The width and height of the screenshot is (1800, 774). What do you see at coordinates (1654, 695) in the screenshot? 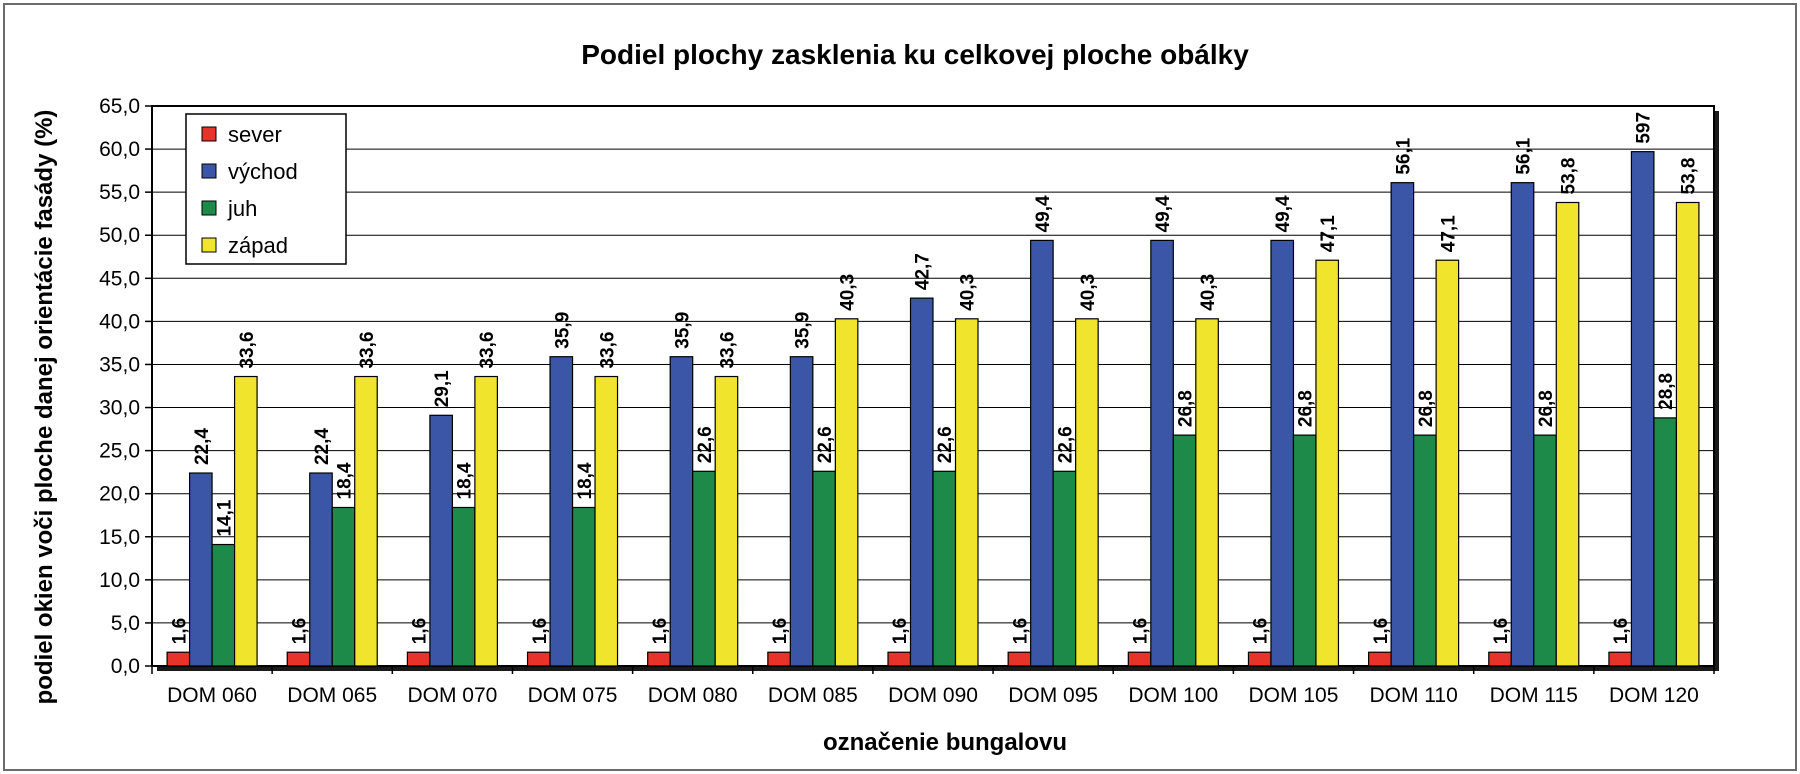
I see `x-tick-label: DOM 120` at bounding box center [1654, 695].